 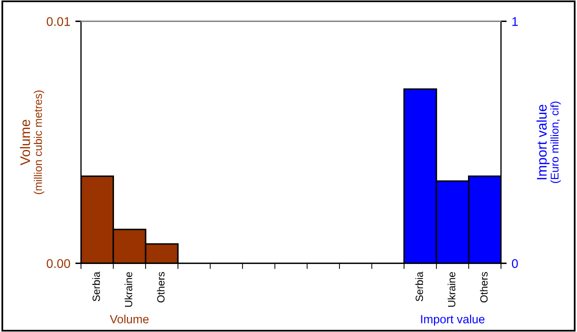 I want to click on text: Import value, so click(x=452, y=320).